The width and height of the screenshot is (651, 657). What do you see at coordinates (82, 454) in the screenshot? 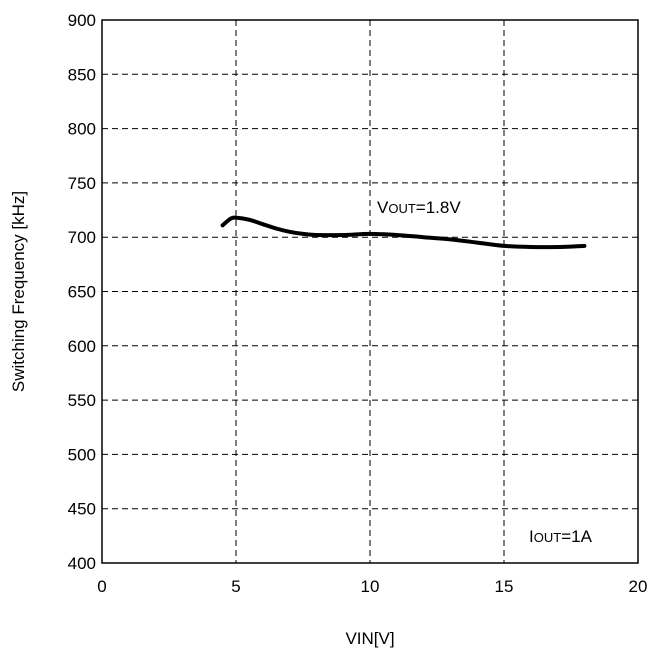
I see `y-tick-label: 500` at bounding box center [82, 454].